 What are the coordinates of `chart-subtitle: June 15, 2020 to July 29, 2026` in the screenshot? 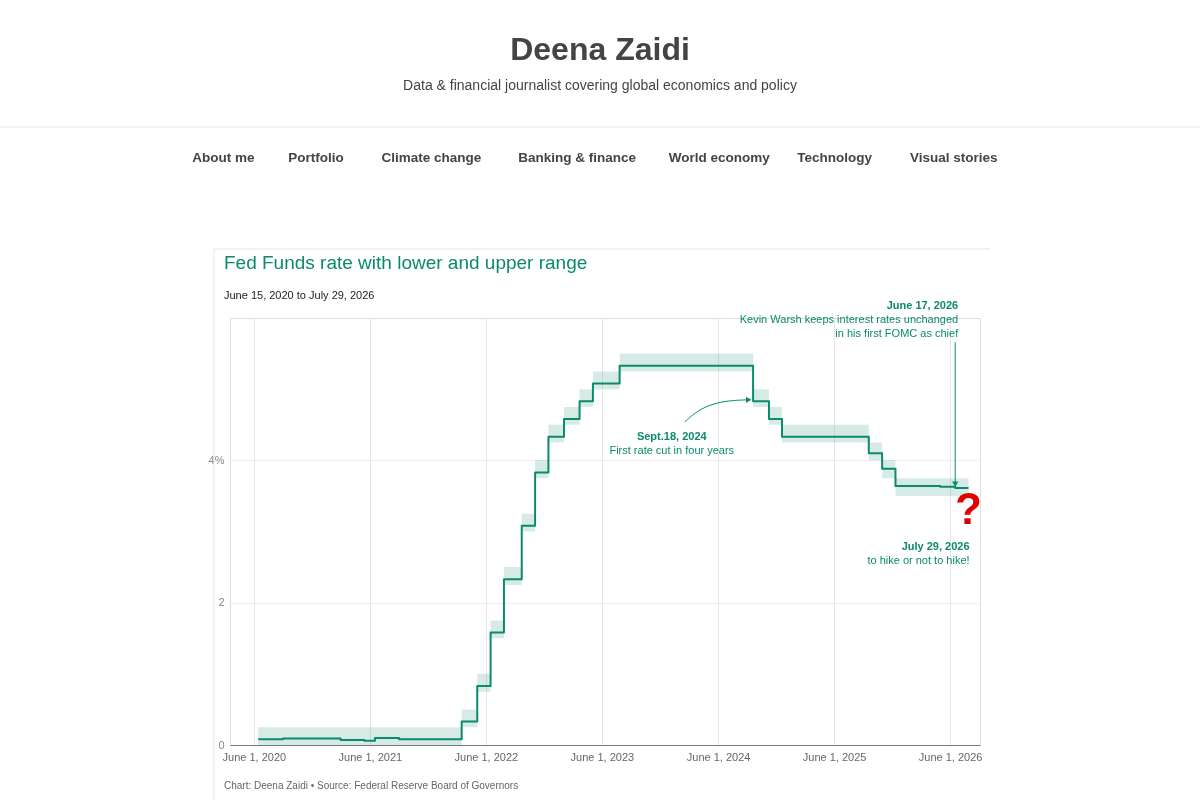 It's located at (299, 295).